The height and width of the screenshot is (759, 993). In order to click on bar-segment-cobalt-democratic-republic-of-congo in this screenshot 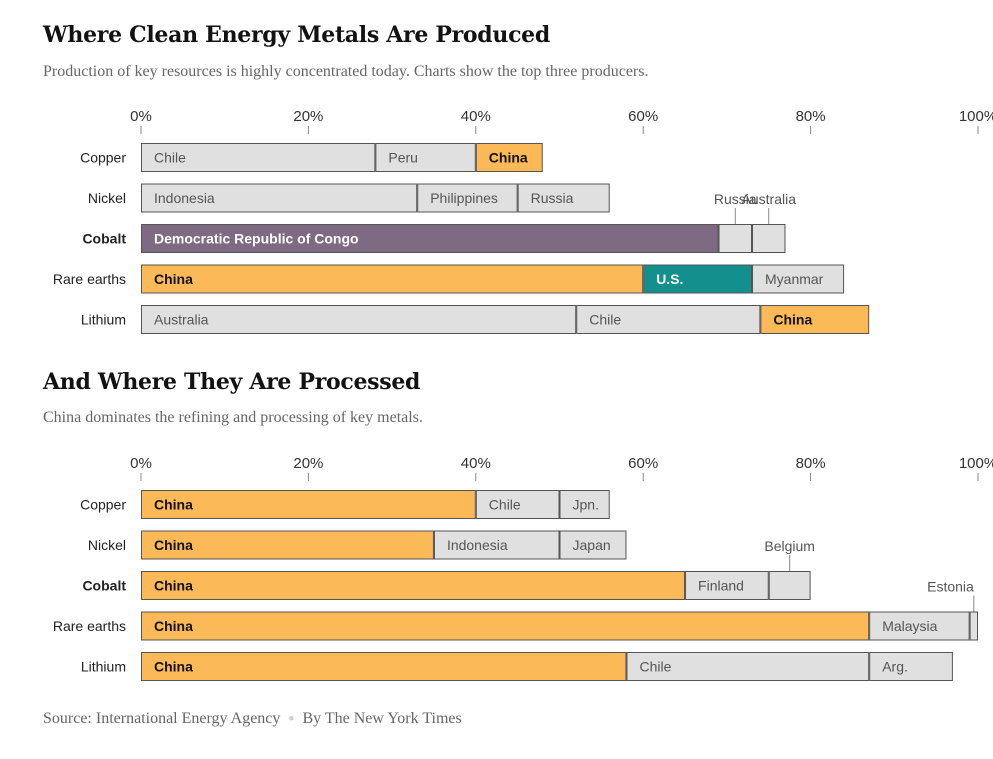, I will do `click(430, 238)`.